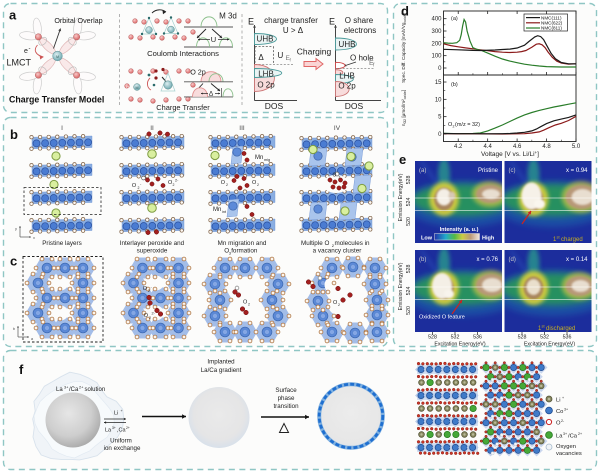 The height and width of the screenshot is (473, 600). Describe the element at coordinates (436, 44) in the screenshot. I see `svg-text: 200` at that location.